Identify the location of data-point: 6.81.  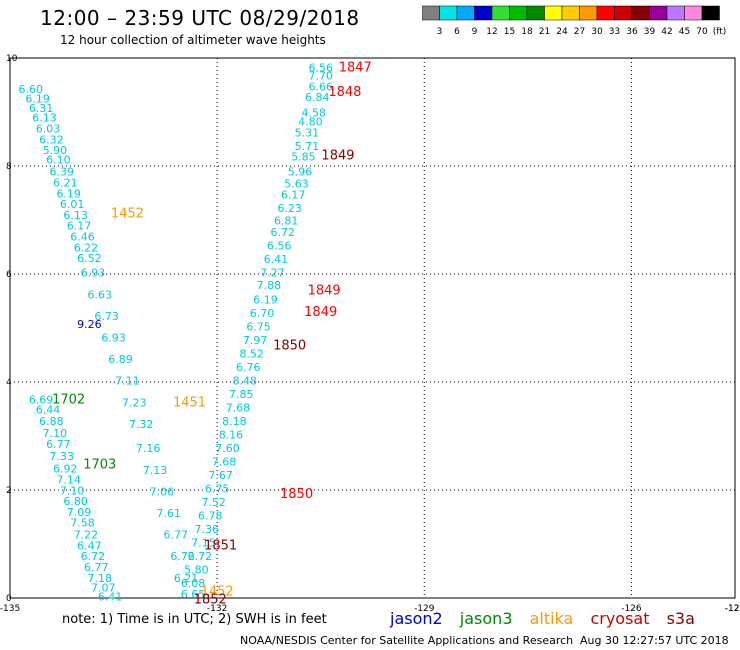
(286, 220).